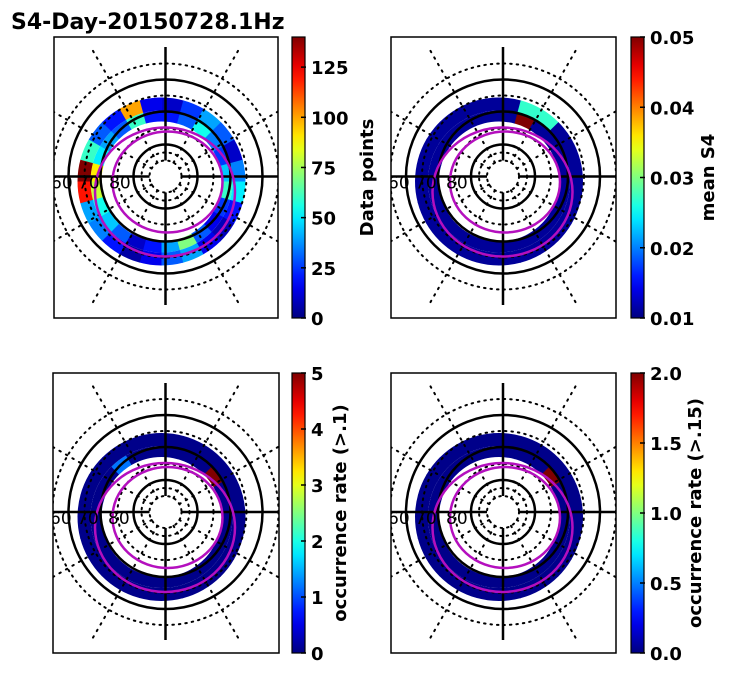 This screenshot has width=731, height=674. I want to click on colorbar-tick-label: 75, so click(323, 168).